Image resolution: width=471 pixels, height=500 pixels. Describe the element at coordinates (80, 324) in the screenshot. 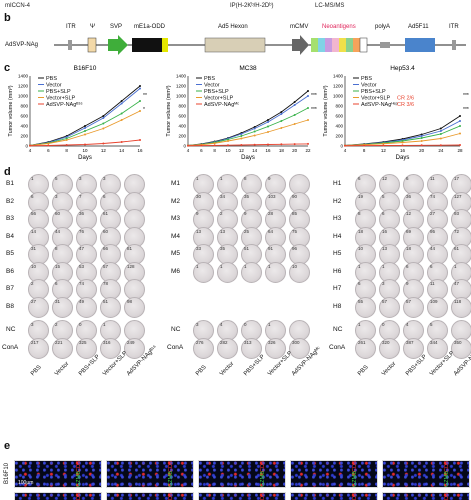

I see `well-nc-0-2-count: 0` at that location.